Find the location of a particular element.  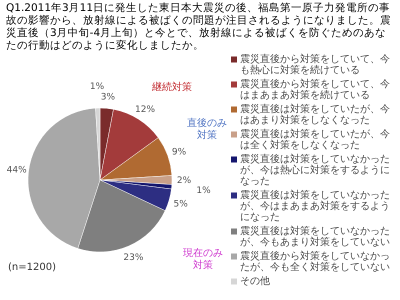

data-label: 5% is located at coordinates (181, 204).